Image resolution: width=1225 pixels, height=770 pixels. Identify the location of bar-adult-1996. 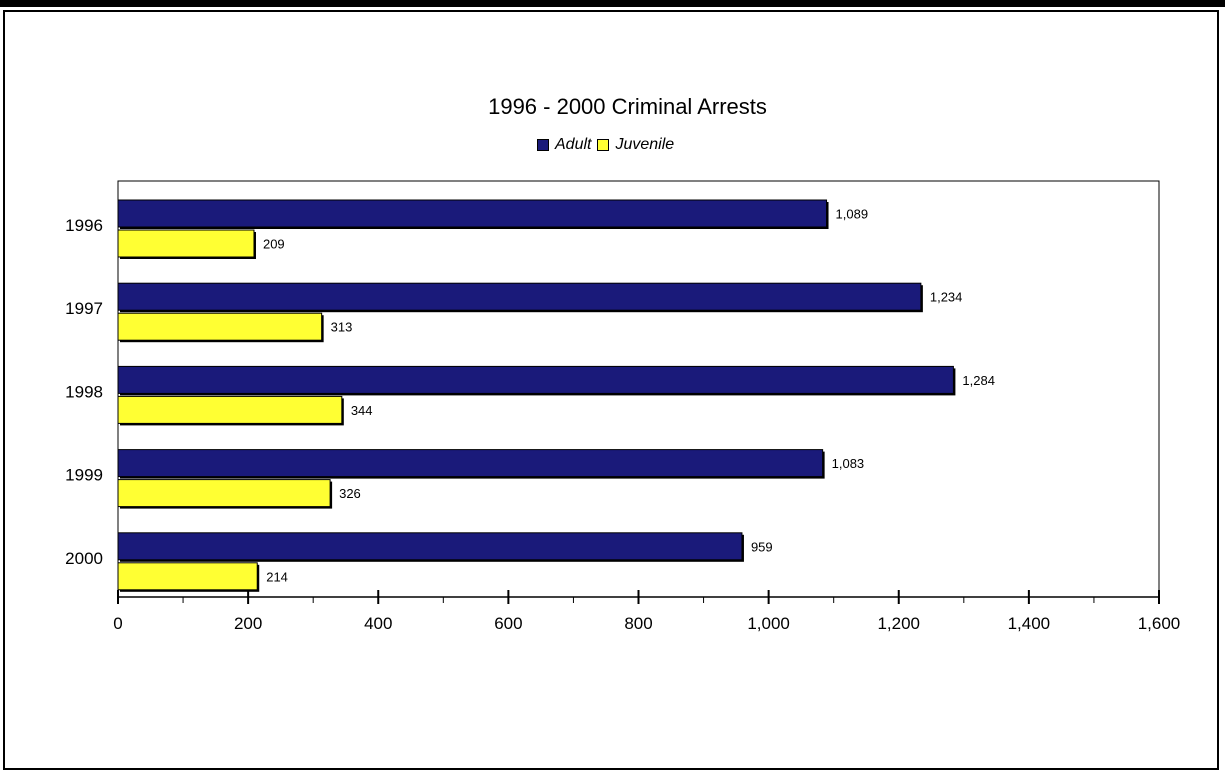
(472, 213).